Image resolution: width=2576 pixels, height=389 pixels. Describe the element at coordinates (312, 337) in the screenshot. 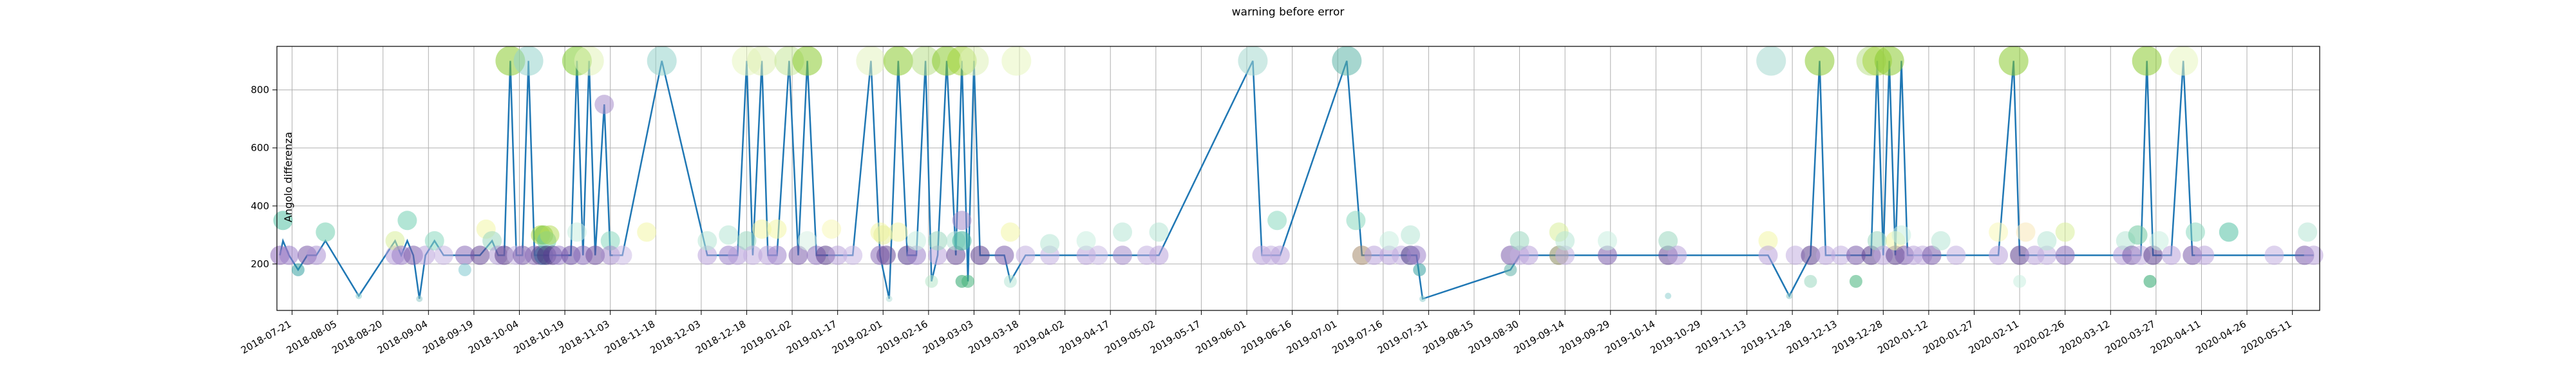

I see `x-tick-label: 2018-08-05` at that location.